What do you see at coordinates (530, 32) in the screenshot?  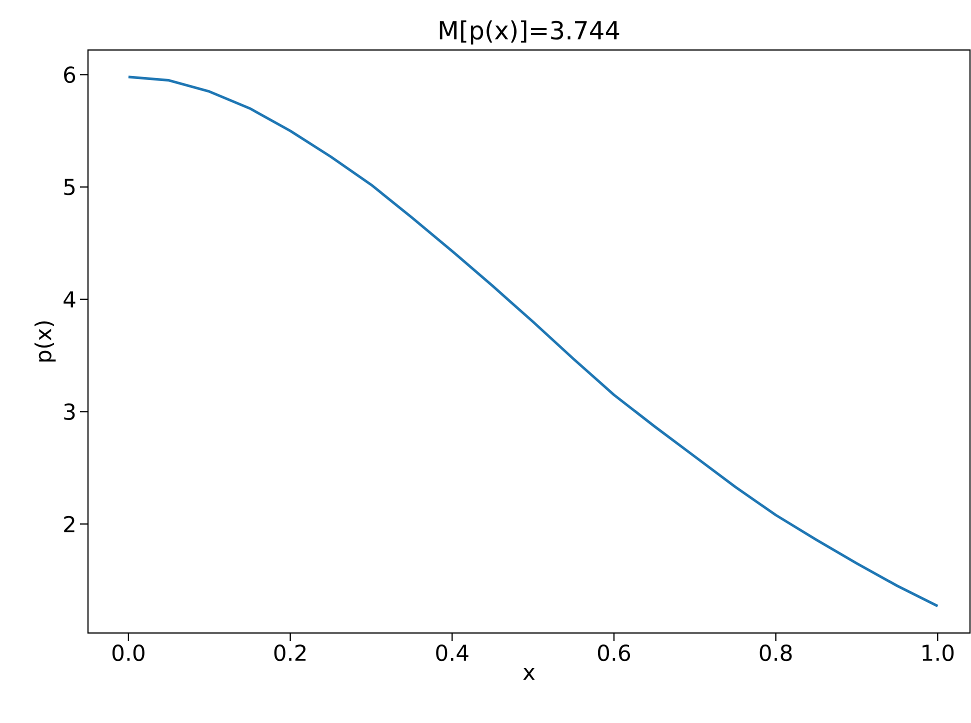 I see `chart-title: M[p(x)]=3.744` at bounding box center [530, 32].